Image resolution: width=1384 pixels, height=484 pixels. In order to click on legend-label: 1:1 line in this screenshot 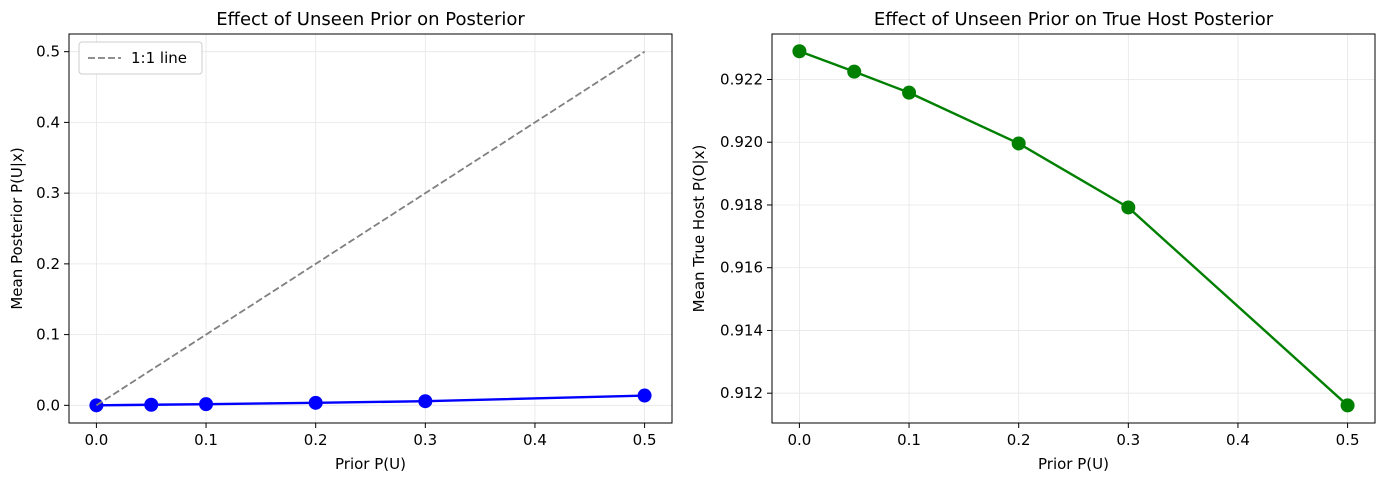, I will do `click(159, 58)`.